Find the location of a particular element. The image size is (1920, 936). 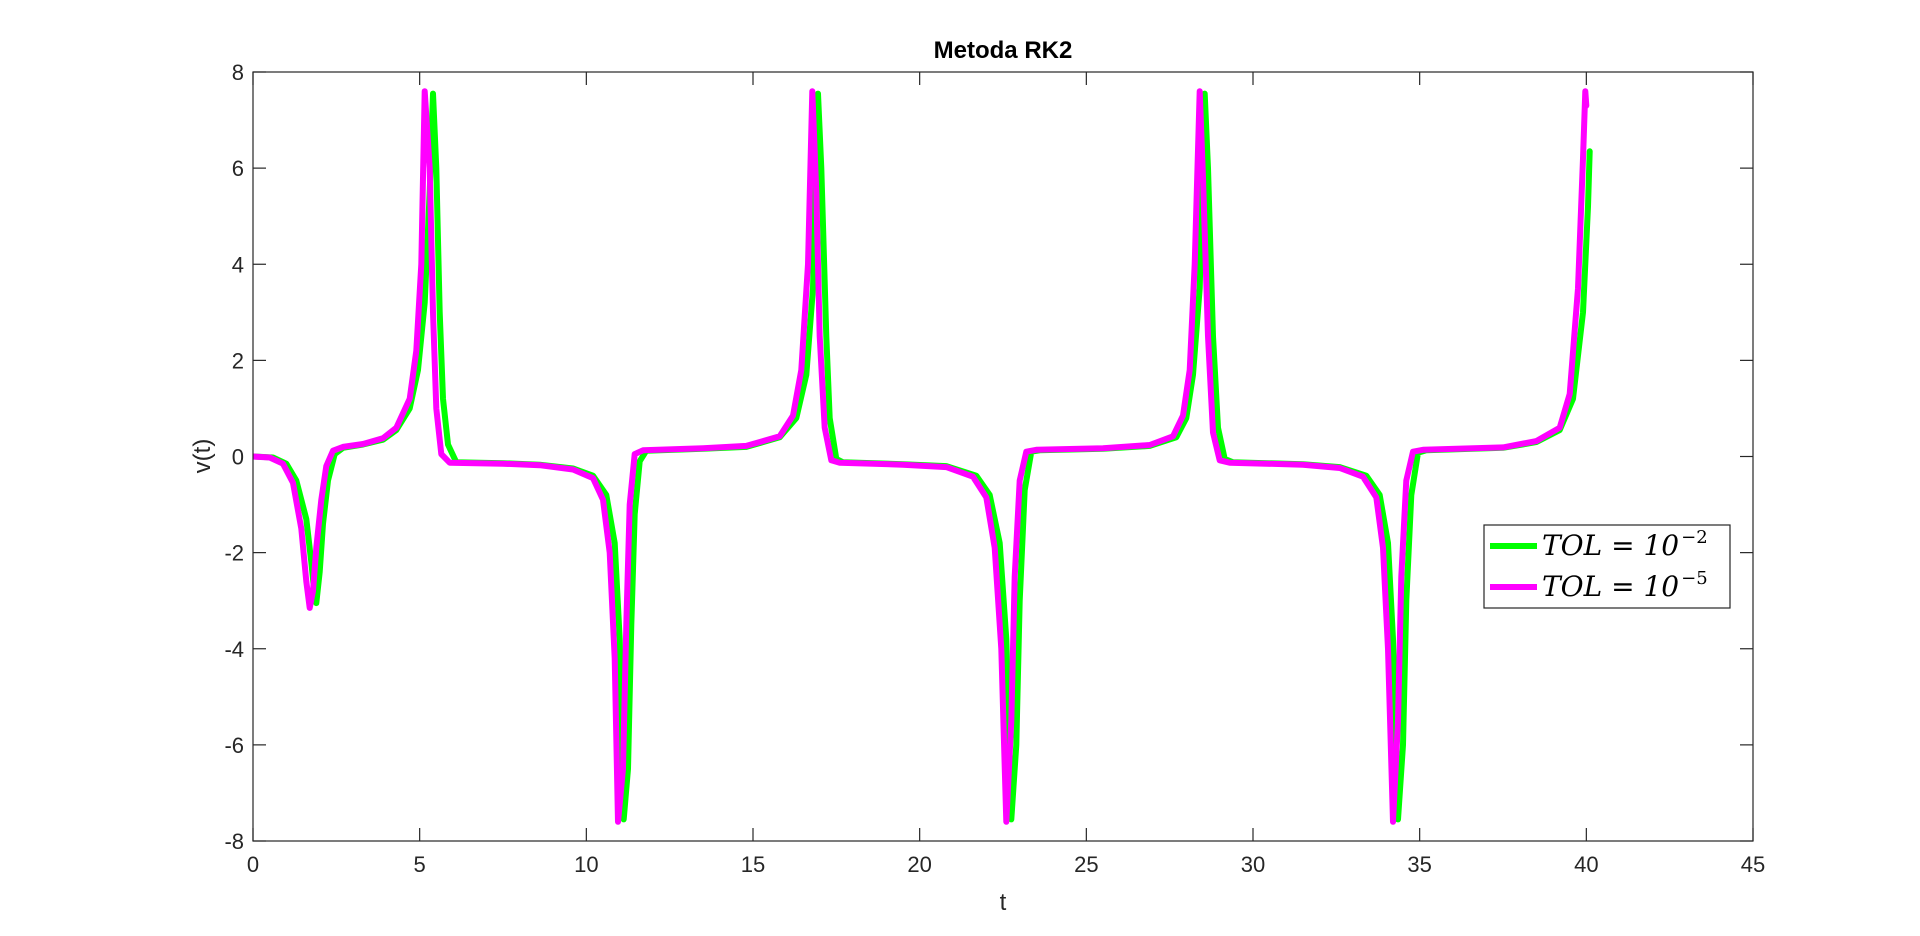

y-tick-label: 4 is located at coordinates (238, 264).